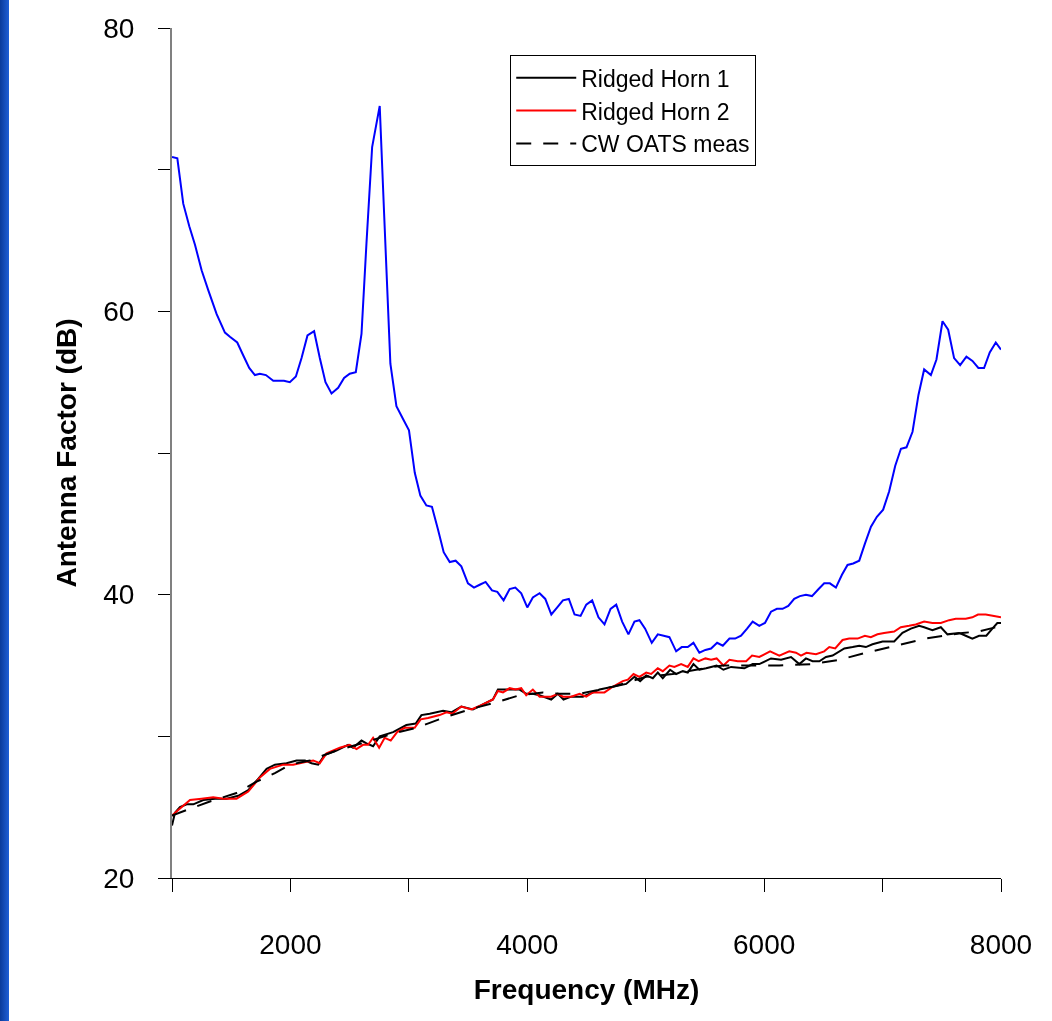  Describe the element at coordinates (764, 944) in the screenshot. I see `x-tick-label: 6000` at that location.